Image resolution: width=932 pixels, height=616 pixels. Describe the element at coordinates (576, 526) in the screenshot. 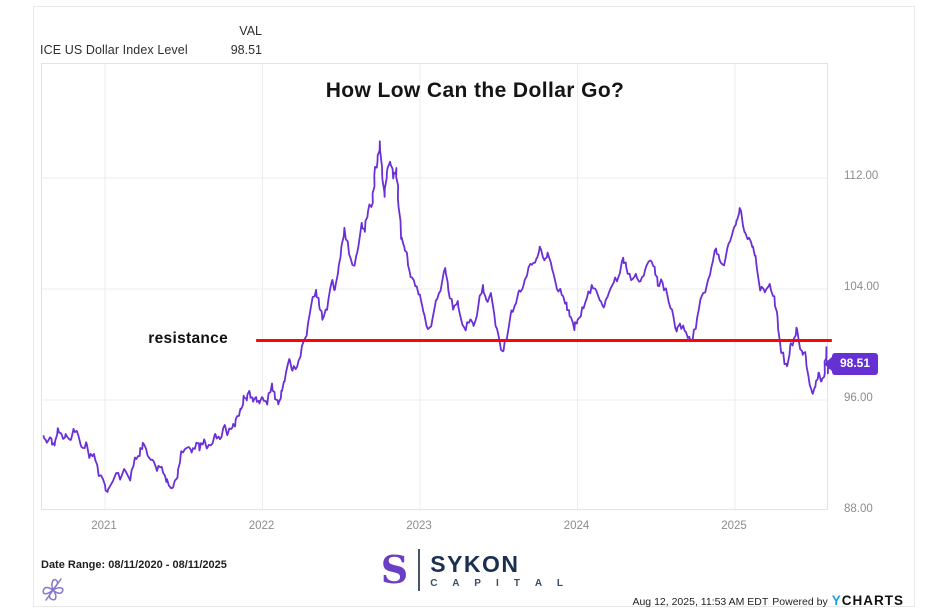

I see `x-axis-tick-label: 2024` at that location.